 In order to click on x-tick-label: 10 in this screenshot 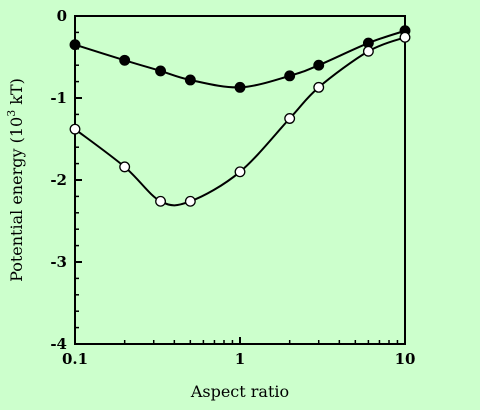, I will do `click(405, 359)`.